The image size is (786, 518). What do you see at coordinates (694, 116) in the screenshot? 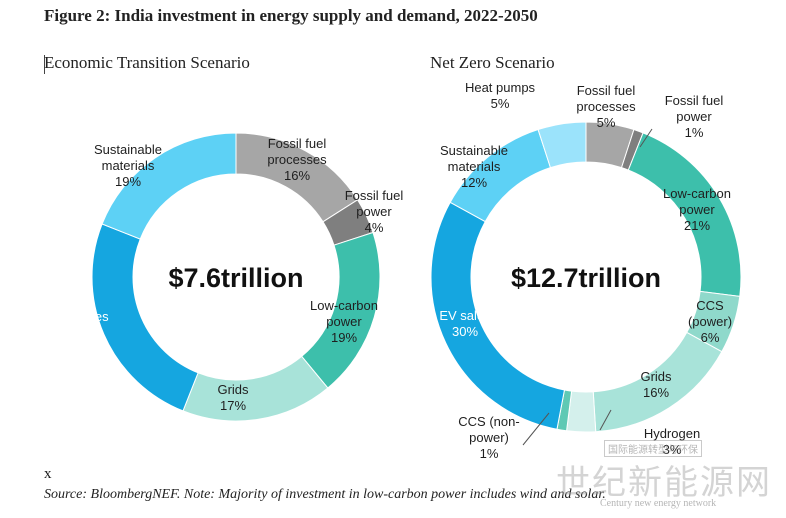
I see `netzero-label-fossil-fuel-power: Fossil fuel power 1%` at bounding box center [694, 116].